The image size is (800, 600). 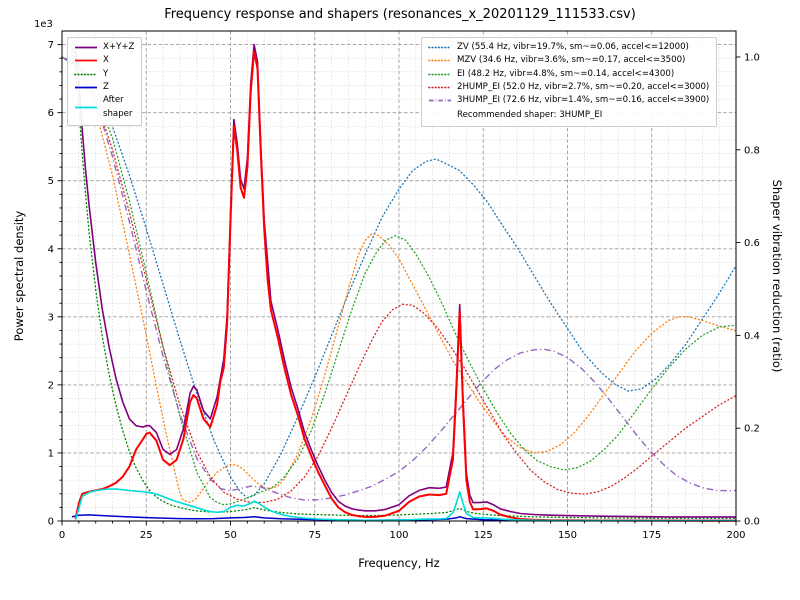 What do you see at coordinates (119, 47) in the screenshot?
I see `legend-label: X+Y+Z` at bounding box center [119, 47].